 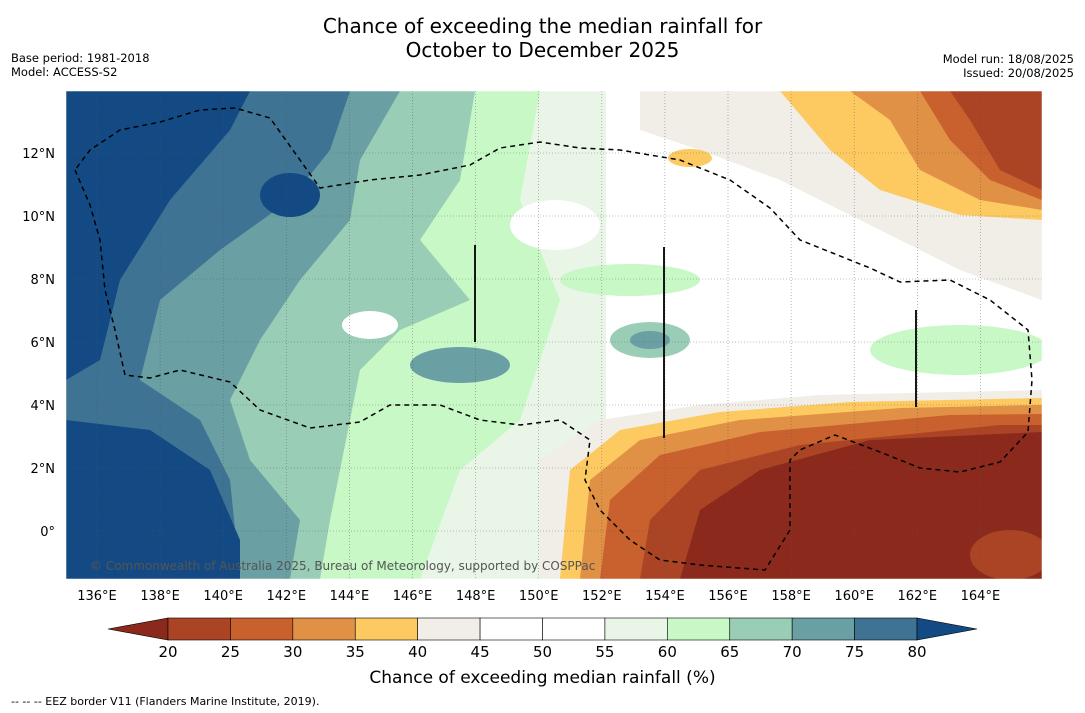 I want to click on colorbar-tick-label: 20, so click(x=168, y=652).